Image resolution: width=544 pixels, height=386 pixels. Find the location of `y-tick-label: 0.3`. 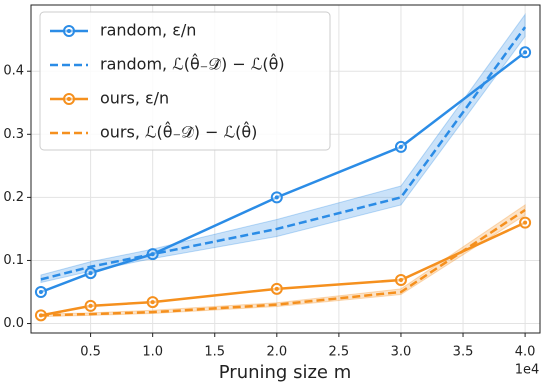

y-tick-label: 0.3 is located at coordinates (13, 134).